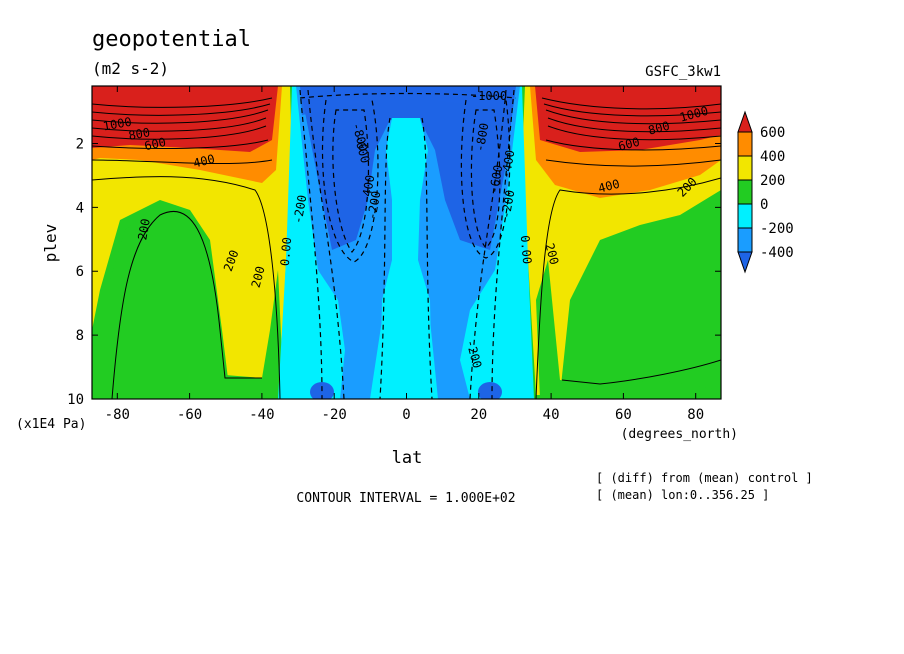 This screenshot has height=654, width=904. What do you see at coordinates (171, 39) in the screenshot?
I see `chart-title: geopotential` at bounding box center [171, 39].